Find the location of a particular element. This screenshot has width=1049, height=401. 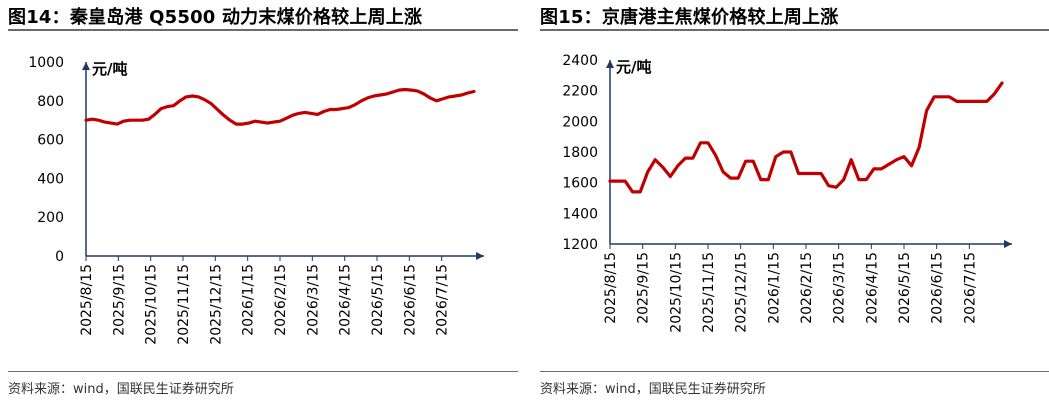

y-tick-label: 400 is located at coordinates (50, 179).